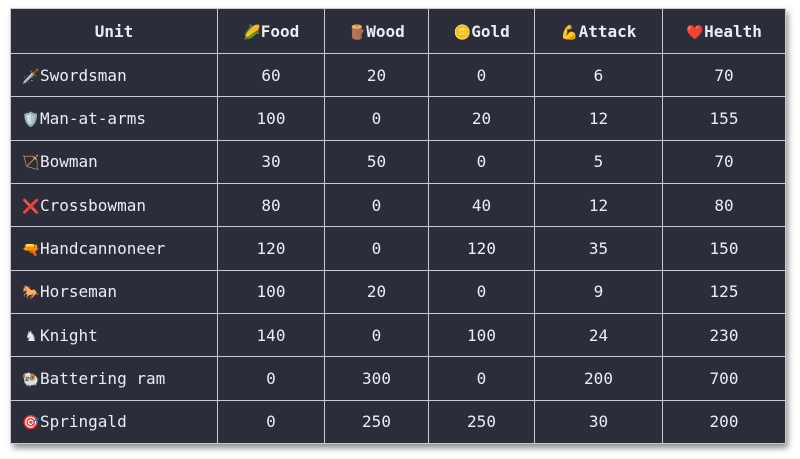  I want to click on attack-cell: 35, so click(598, 248).